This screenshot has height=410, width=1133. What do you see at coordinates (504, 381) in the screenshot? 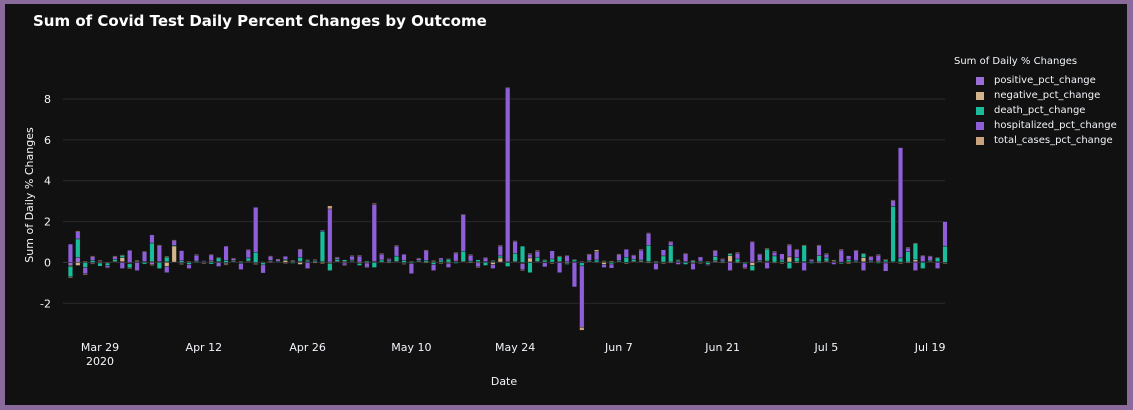
I see `x-axis-label: Date` at bounding box center [504, 381].